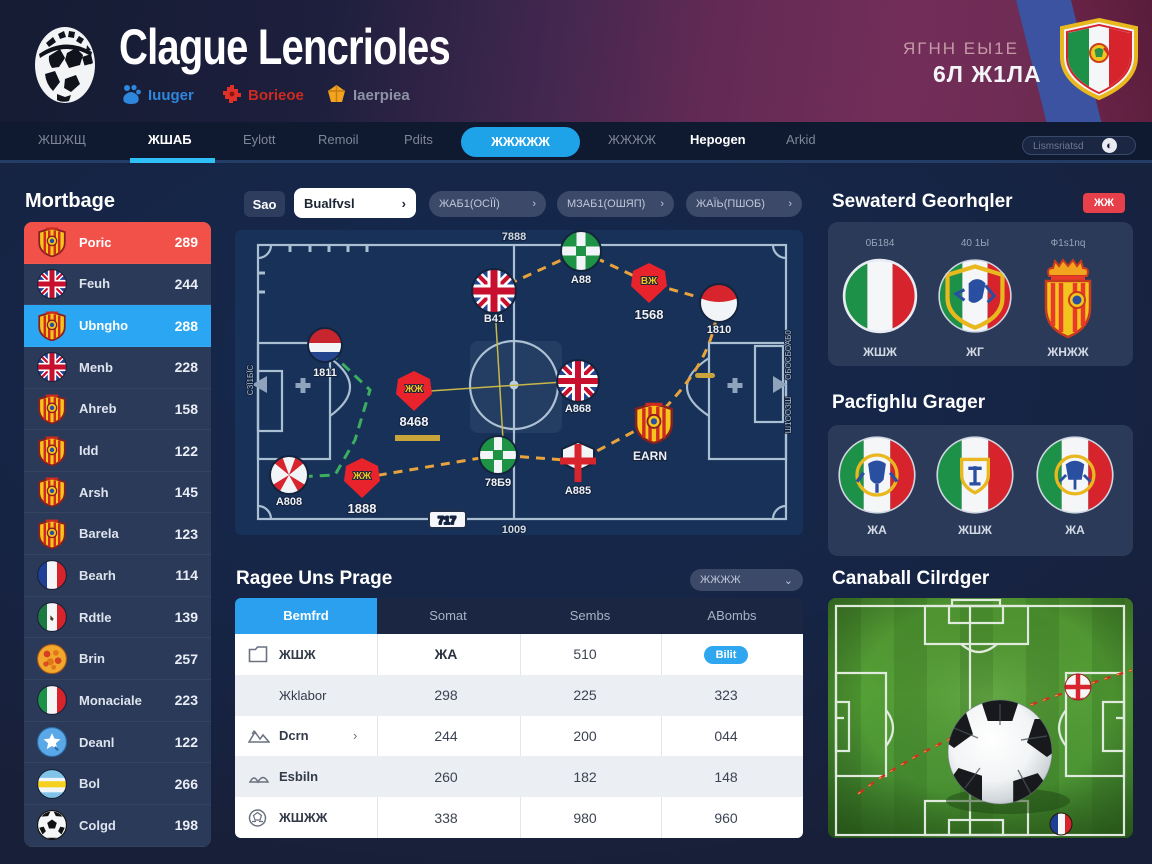 The height and width of the screenshot is (864, 1152). What do you see at coordinates (578, 491) in the screenshot?
I see `svg-text: A885` at bounding box center [578, 491].